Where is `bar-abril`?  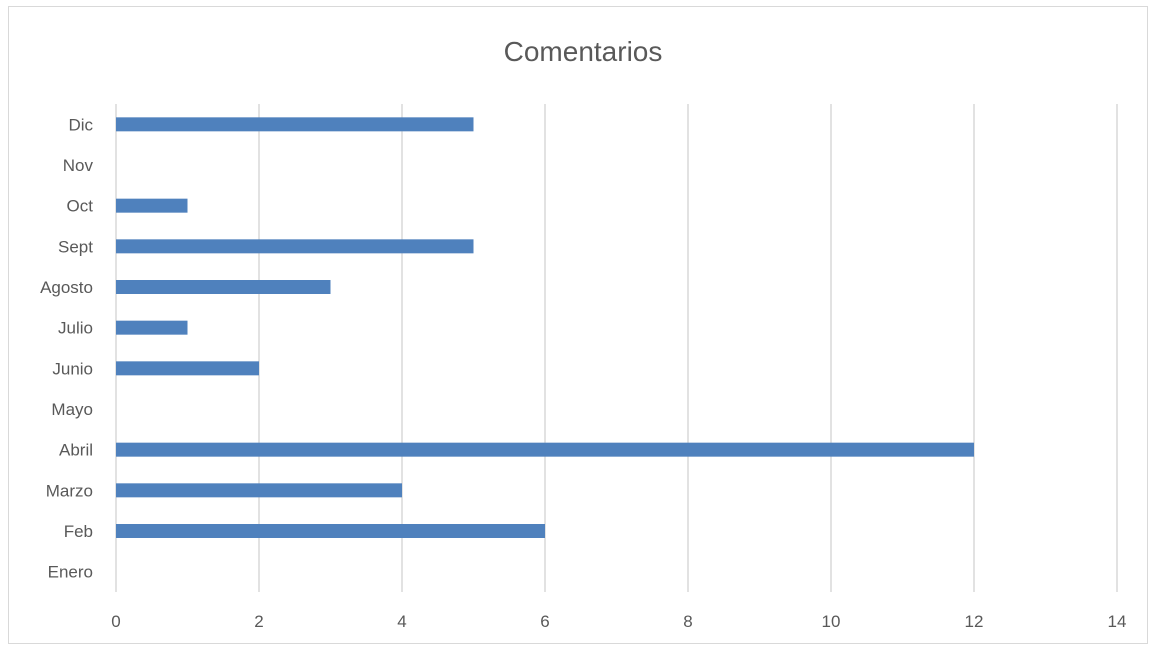 bar-abril is located at coordinates (545, 449).